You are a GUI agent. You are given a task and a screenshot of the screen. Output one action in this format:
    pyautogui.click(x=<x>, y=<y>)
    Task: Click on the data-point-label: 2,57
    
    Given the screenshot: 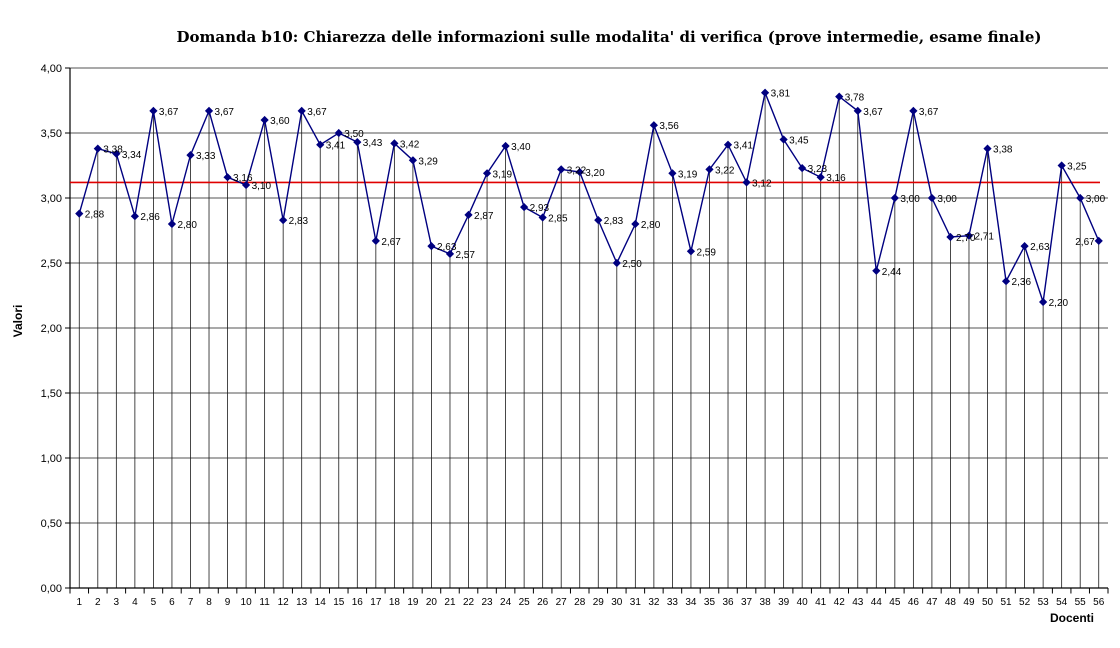 What is the action you would take?
    pyautogui.click(x=465, y=255)
    